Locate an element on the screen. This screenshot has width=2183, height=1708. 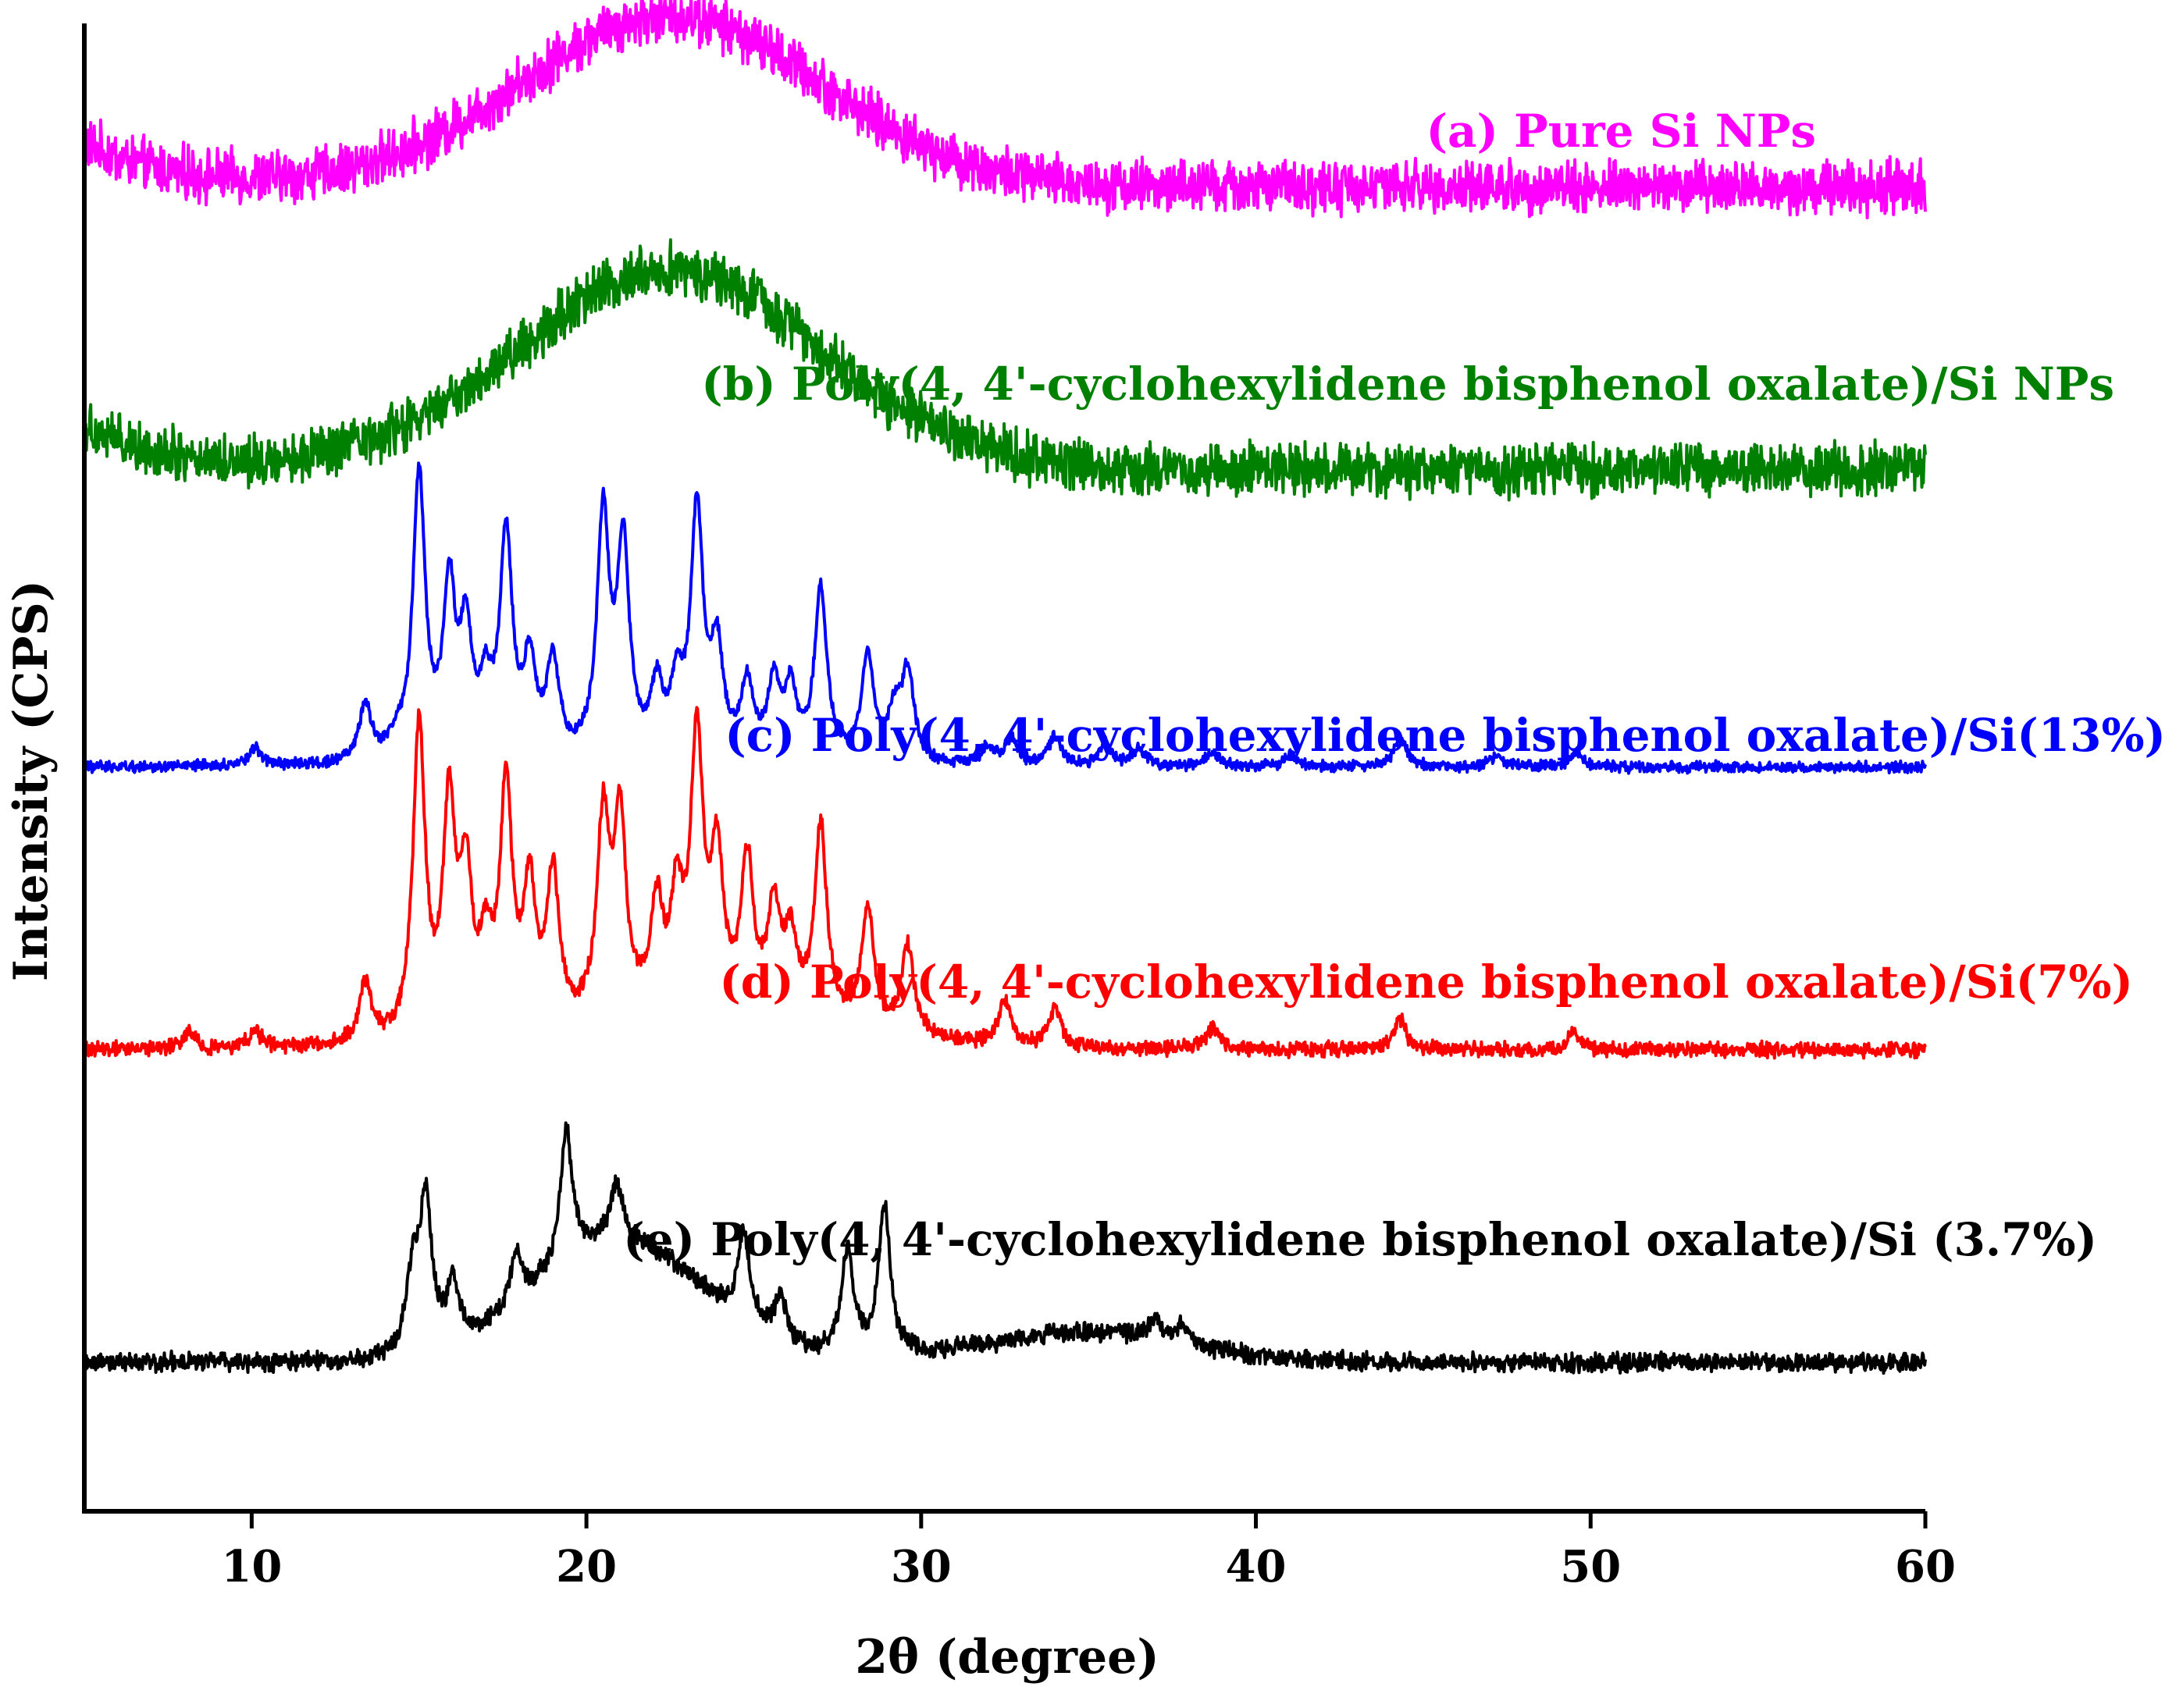
x-ticks: 10 20 30 40 50 60 is located at coordinates (1088, 1552).